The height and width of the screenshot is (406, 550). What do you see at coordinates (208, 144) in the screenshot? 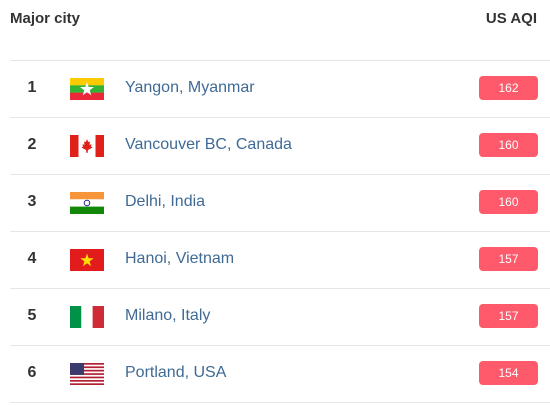
I see `city-link: Vancouver BC, Canada` at bounding box center [208, 144].